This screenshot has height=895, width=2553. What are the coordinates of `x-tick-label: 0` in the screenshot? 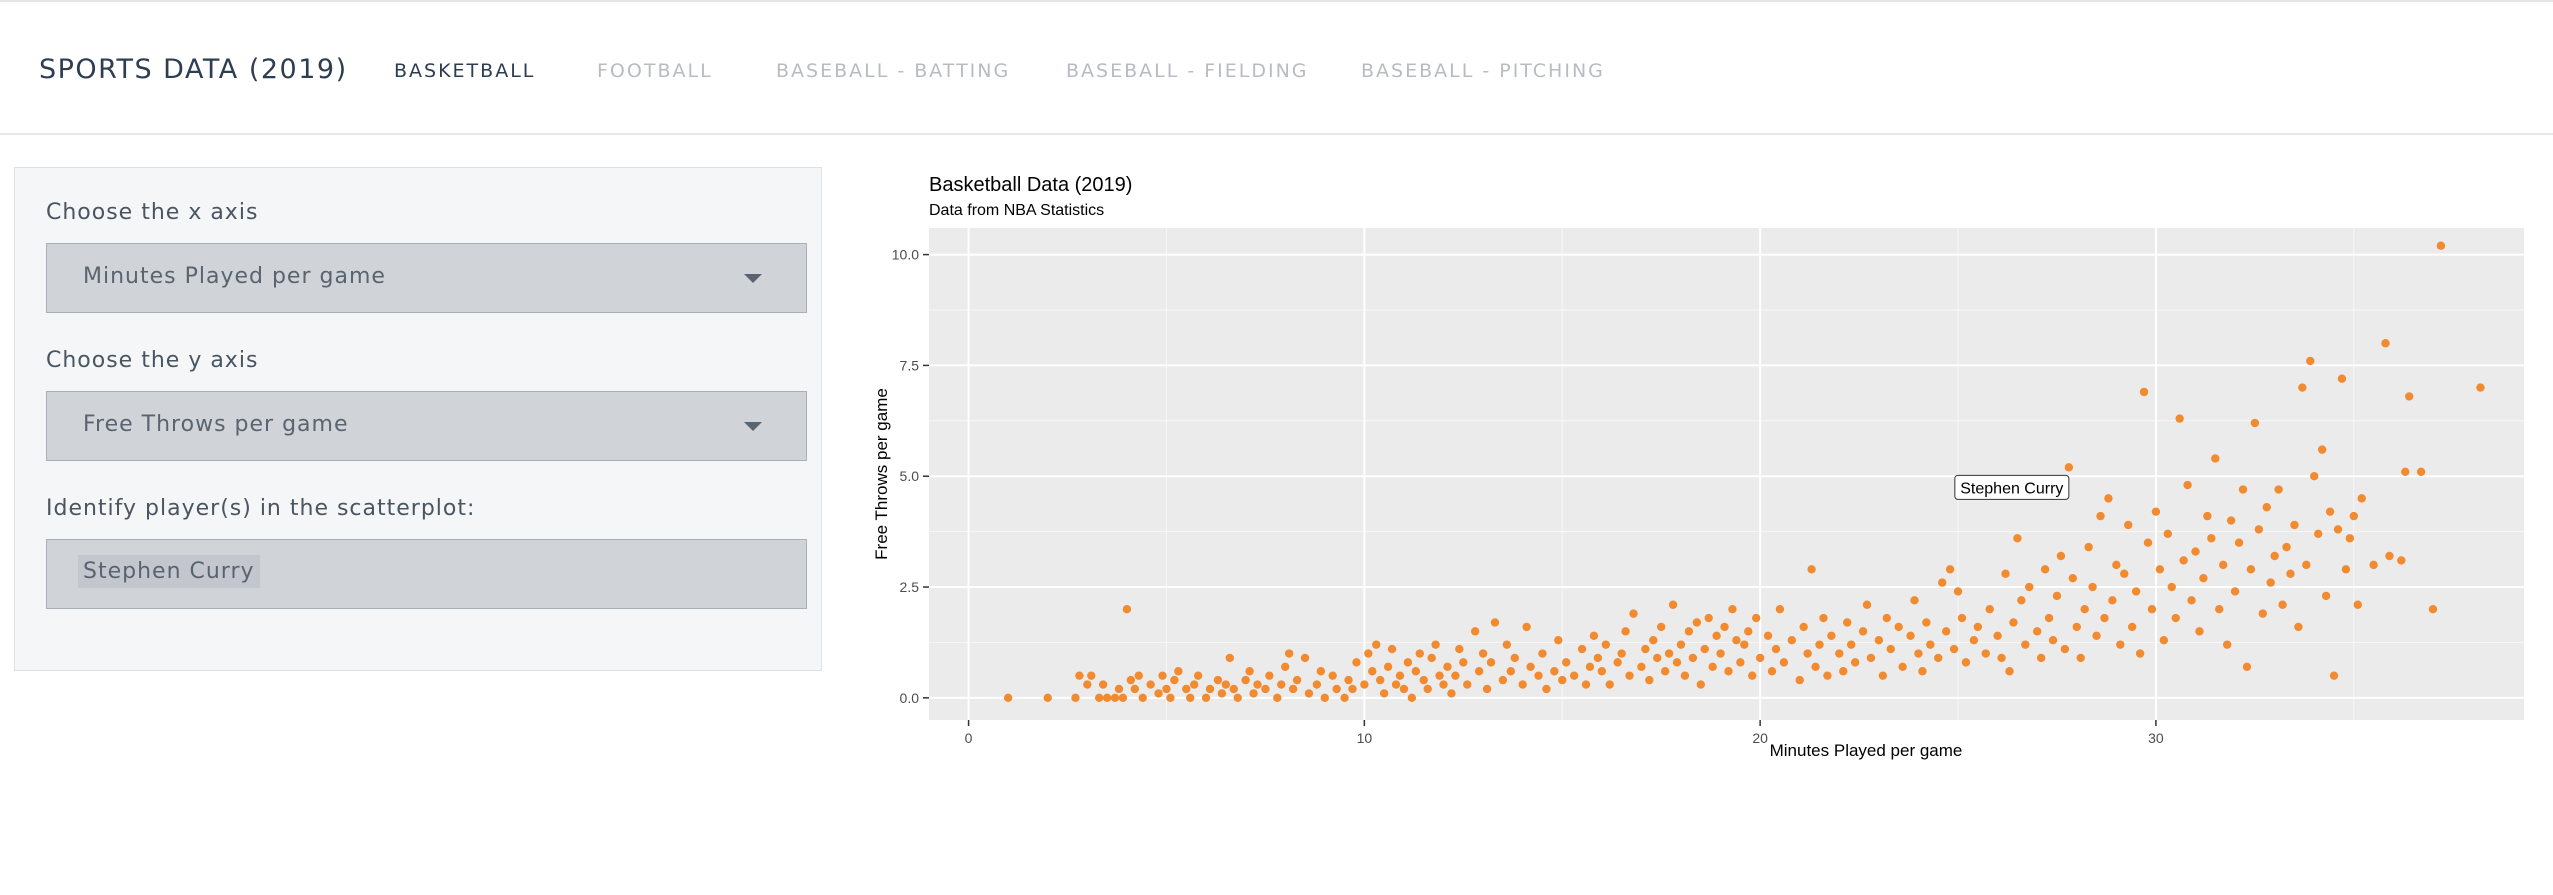 It's located at (969, 738).